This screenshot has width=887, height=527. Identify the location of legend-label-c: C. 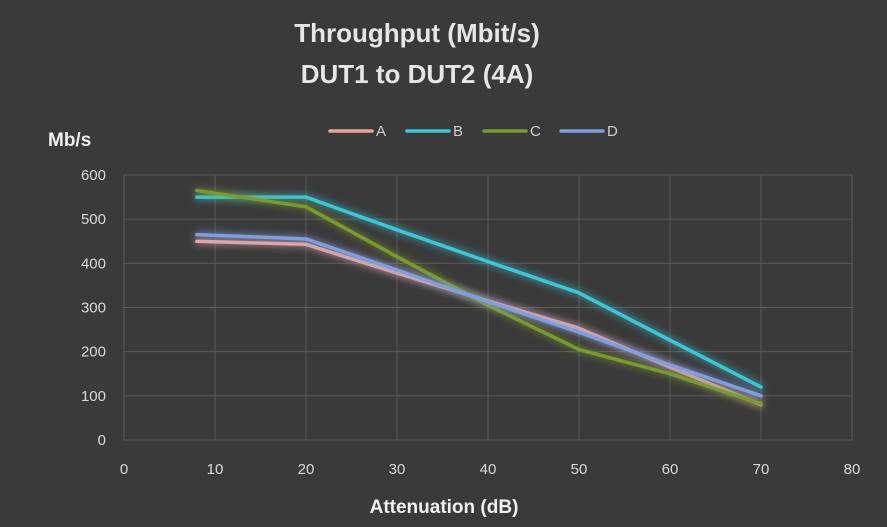
(535, 131).